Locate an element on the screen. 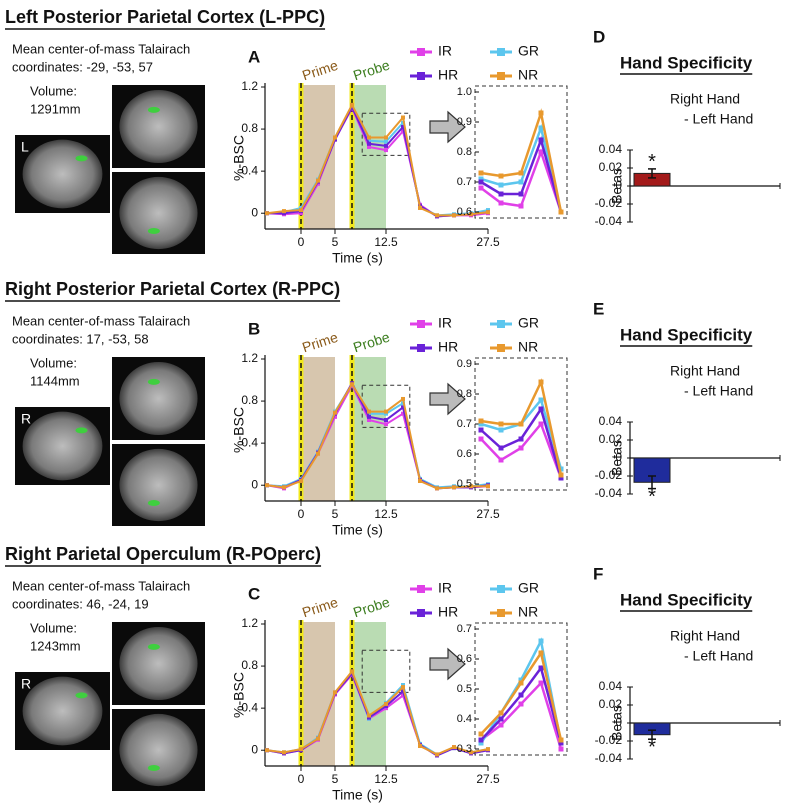 This screenshot has height=808, width=800. panel-letter: C is located at coordinates (254, 593).